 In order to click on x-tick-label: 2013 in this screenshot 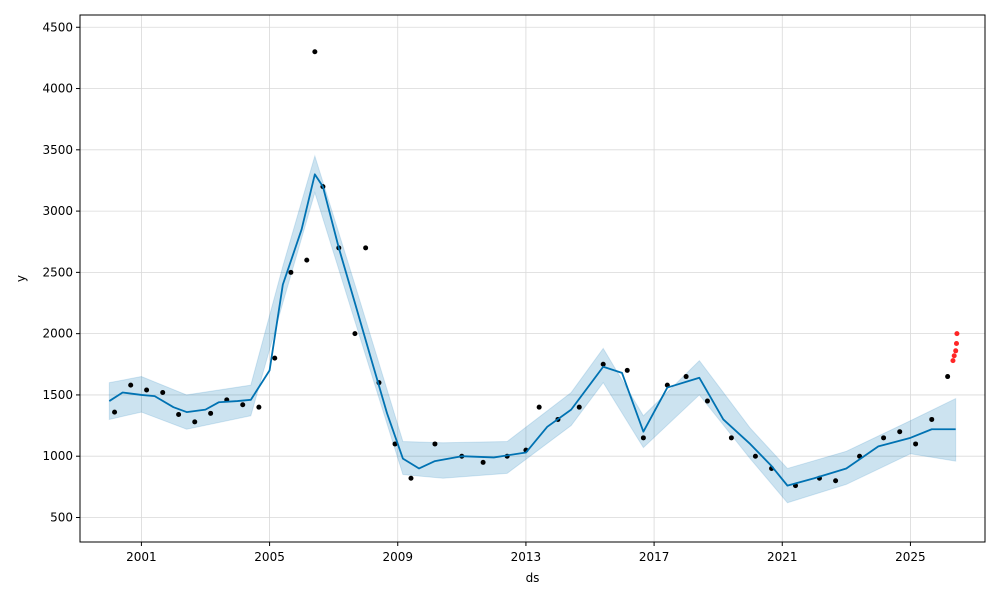, I will do `click(526, 557)`.